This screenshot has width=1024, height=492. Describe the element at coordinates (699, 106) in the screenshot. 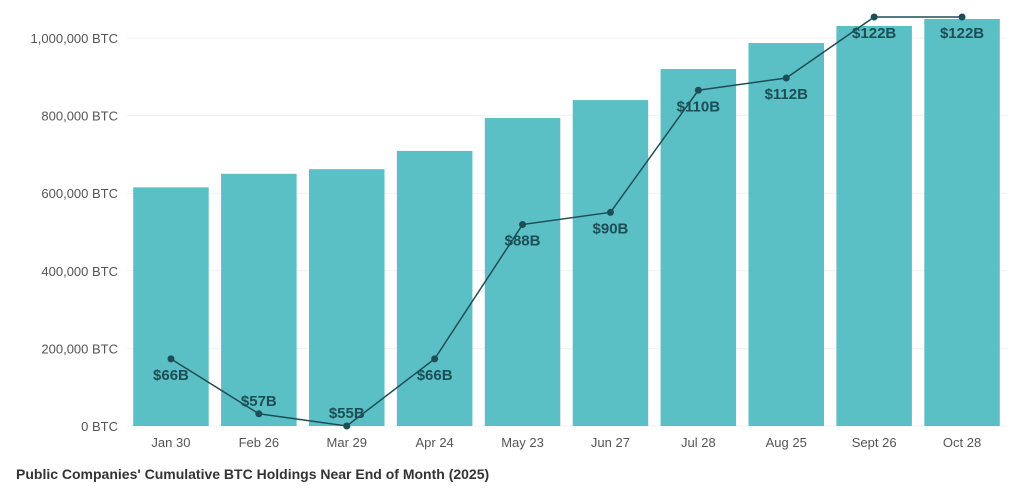

I see `data-label: $110B` at that location.